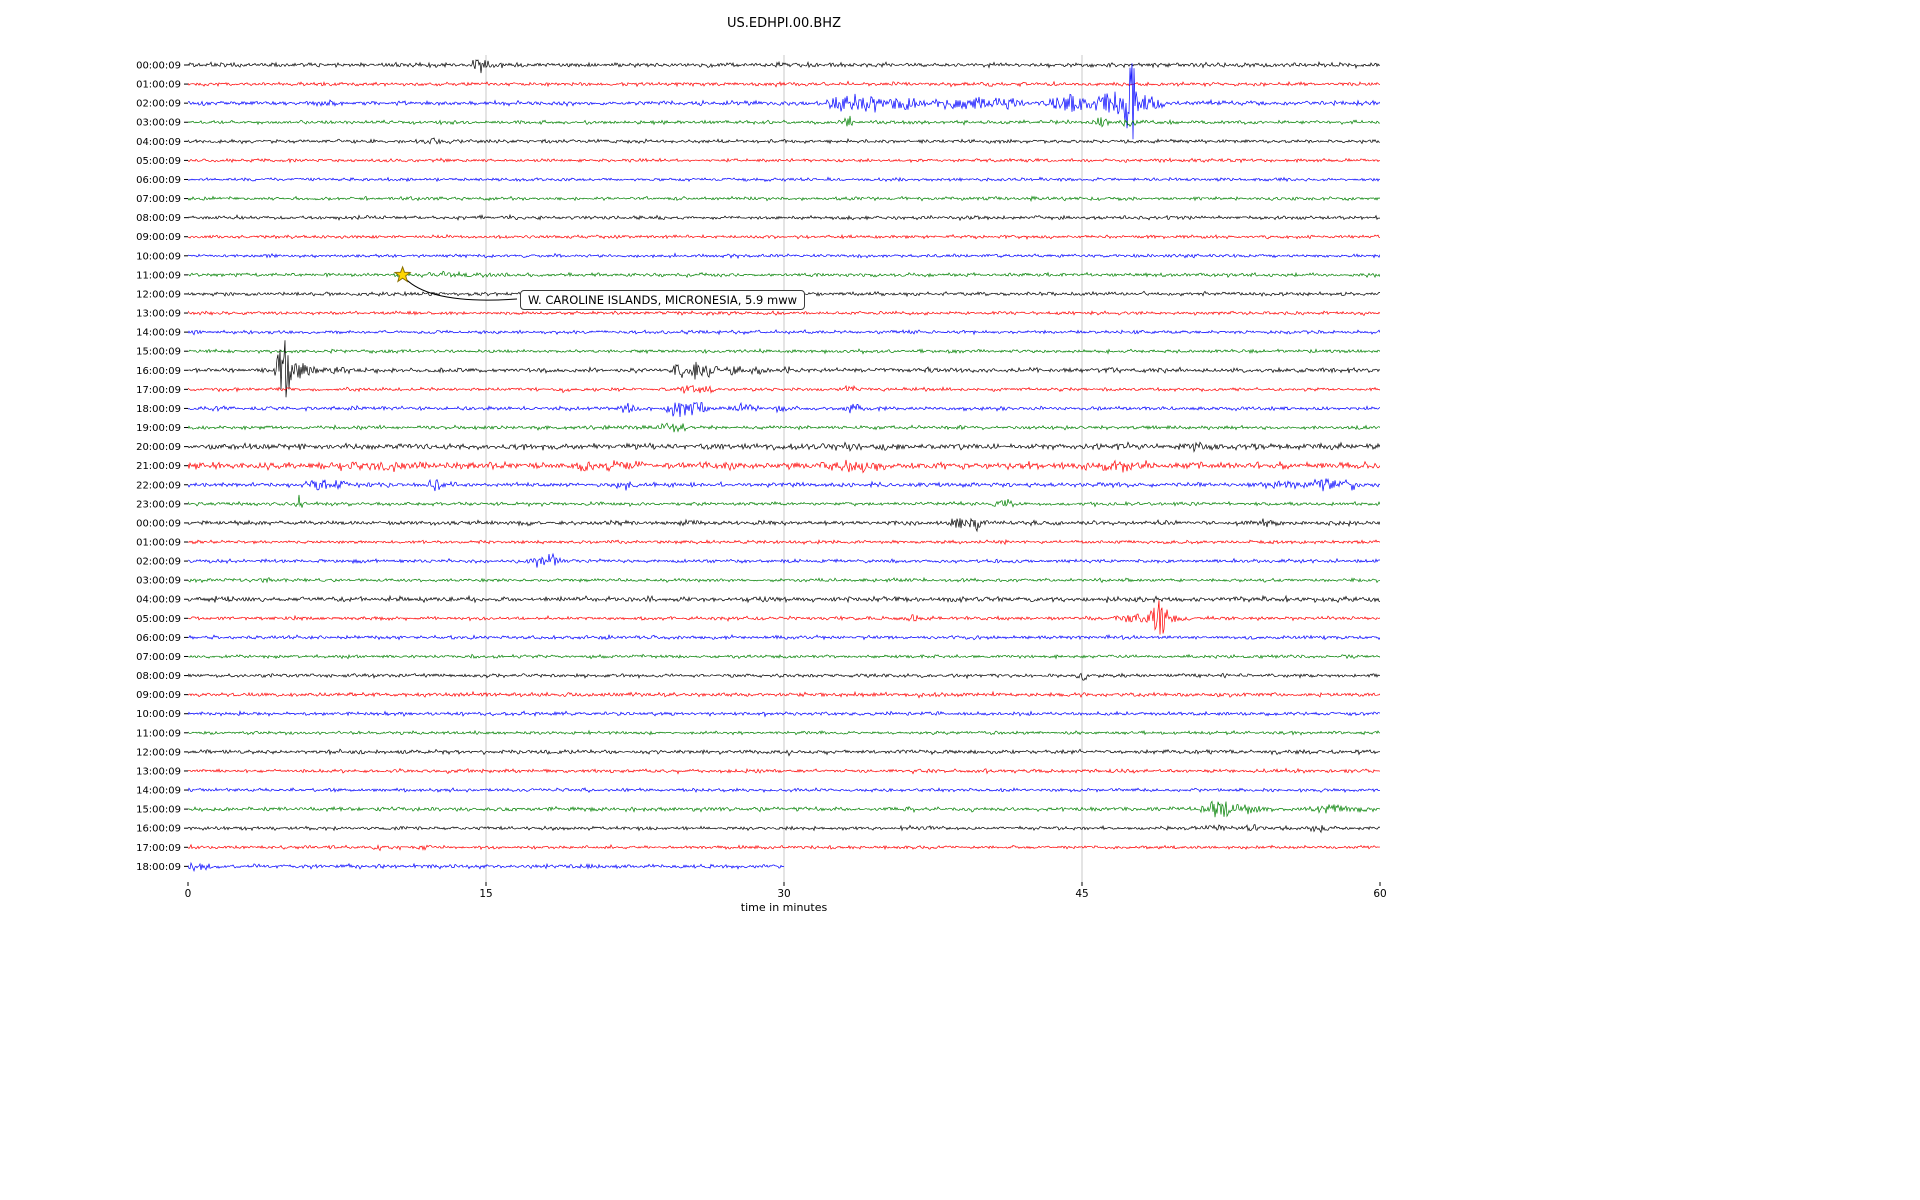  What do you see at coordinates (158, 466) in the screenshot?
I see `row-label: 21:00:09` at bounding box center [158, 466].